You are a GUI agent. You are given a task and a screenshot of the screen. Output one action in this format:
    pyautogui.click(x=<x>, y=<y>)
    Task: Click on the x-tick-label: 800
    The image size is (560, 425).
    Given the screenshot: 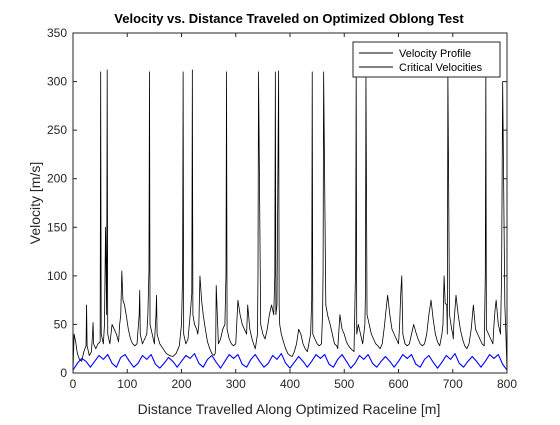 What is the action you would take?
    pyautogui.click(x=507, y=384)
    